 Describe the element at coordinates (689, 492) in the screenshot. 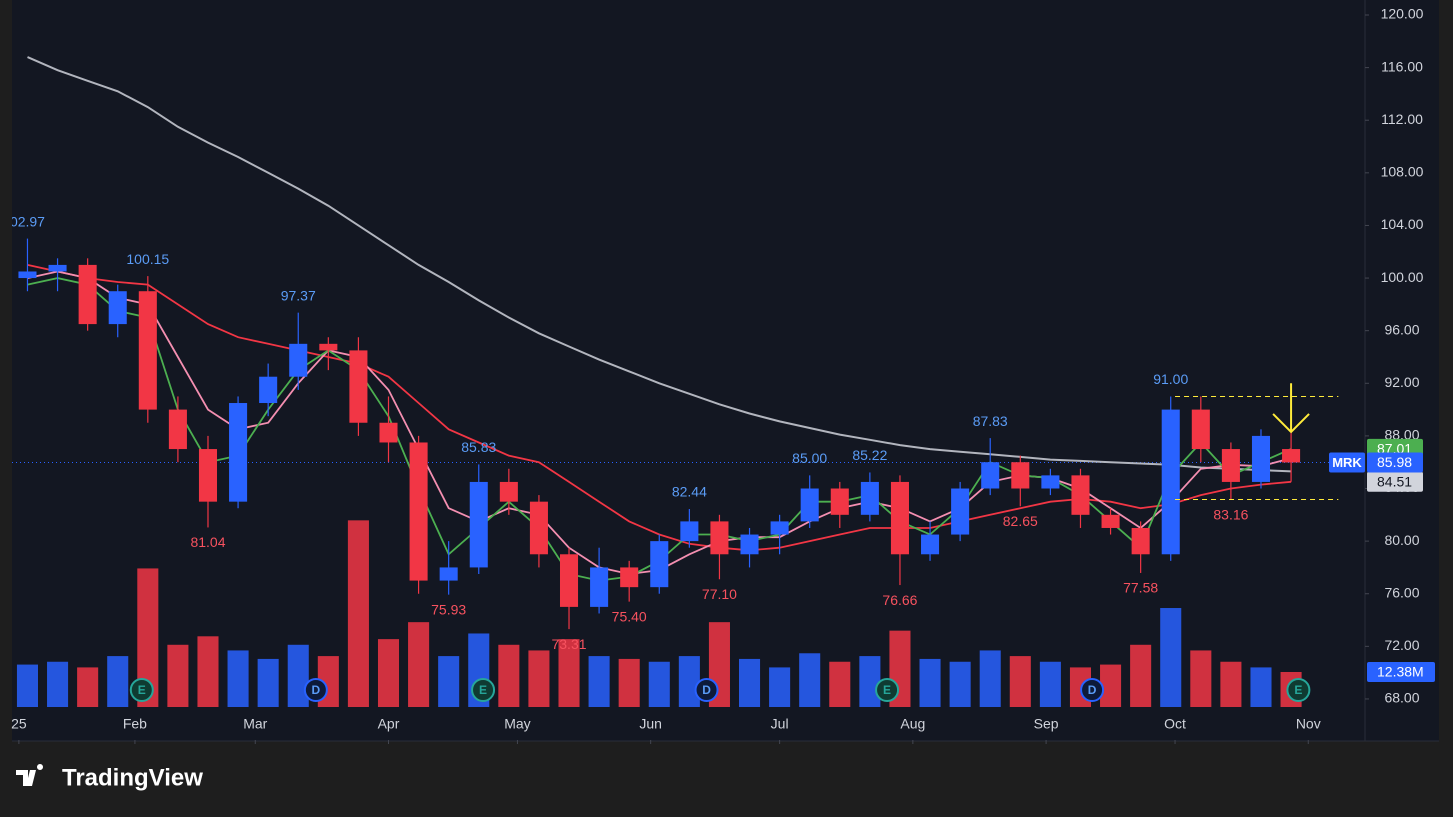

I see `hi-lo-label: 82.44` at that location.